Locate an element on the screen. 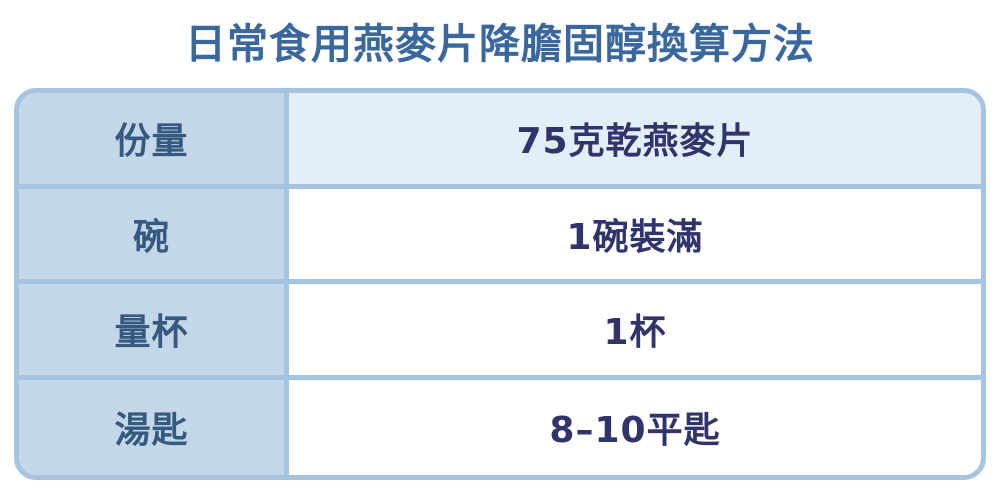 This screenshot has height=494, width=1000. page-title: 日常食用燕麥片降膽固醇換算方法 is located at coordinates (500, 44).